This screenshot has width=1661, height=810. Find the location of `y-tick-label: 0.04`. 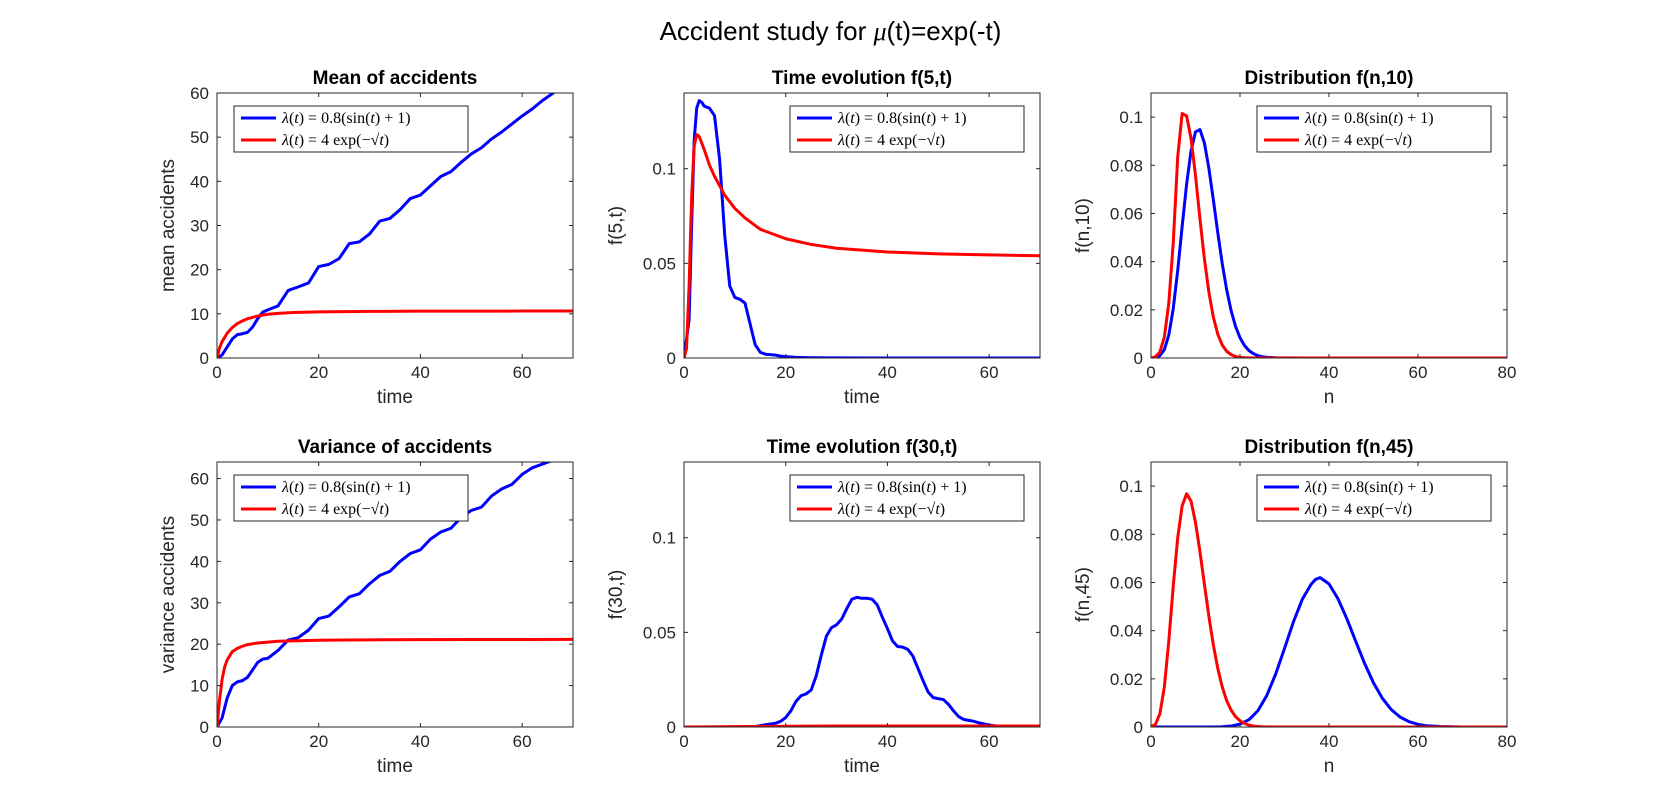

y-tick-label: 0.04 is located at coordinates (1126, 262).